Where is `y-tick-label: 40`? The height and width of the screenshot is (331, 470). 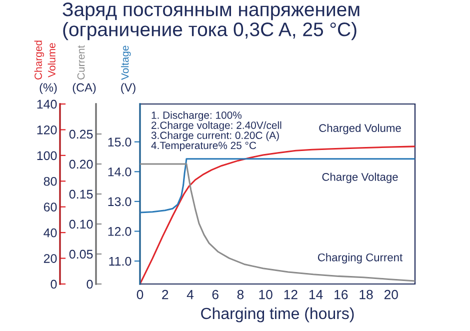 y-tick-label: 40 is located at coordinates (50, 233).